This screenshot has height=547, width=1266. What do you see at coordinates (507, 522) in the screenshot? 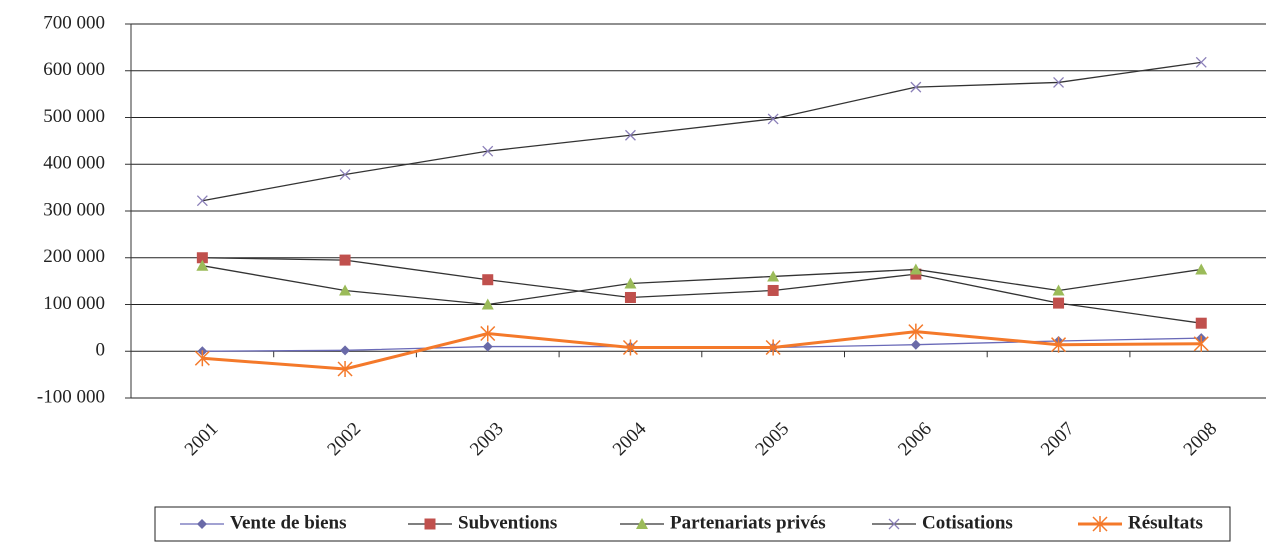
I see `legend-label: Subventions` at bounding box center [507, 522].